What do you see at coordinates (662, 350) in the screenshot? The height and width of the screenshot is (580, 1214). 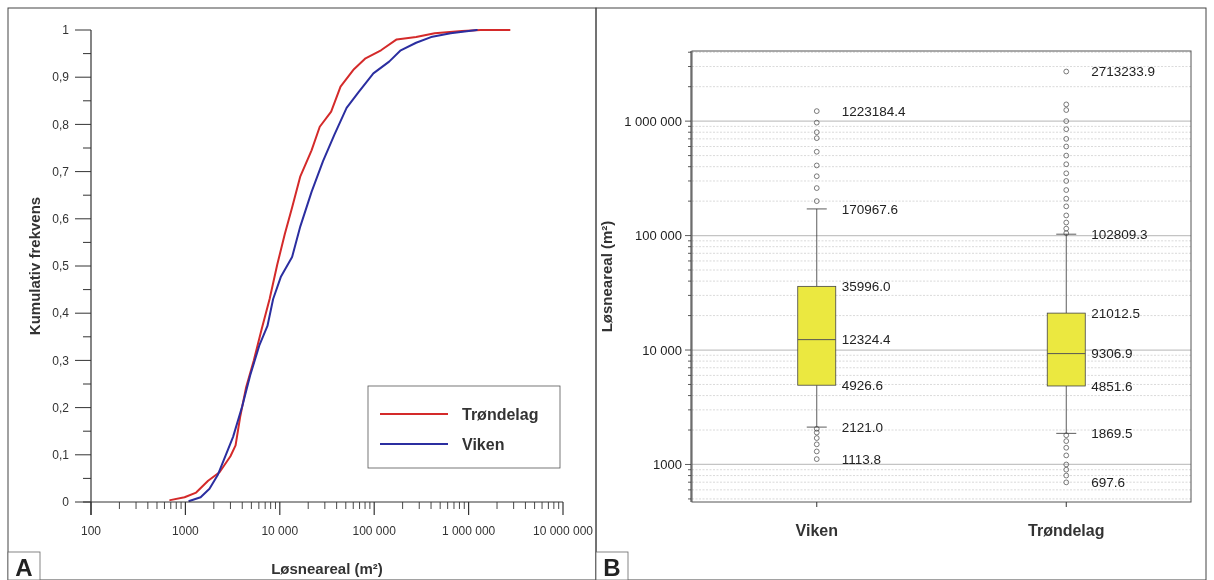 I see `y-tick-label: 10 000` at bounding box center [662, 350].